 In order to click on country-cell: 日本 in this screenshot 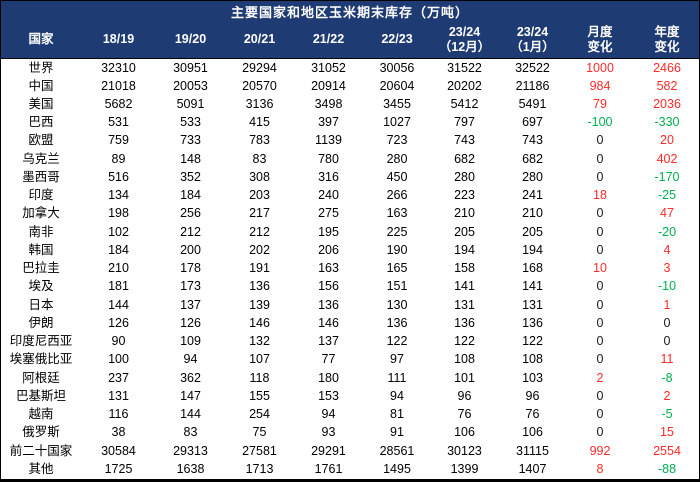, I will do `click(41, 304)`.